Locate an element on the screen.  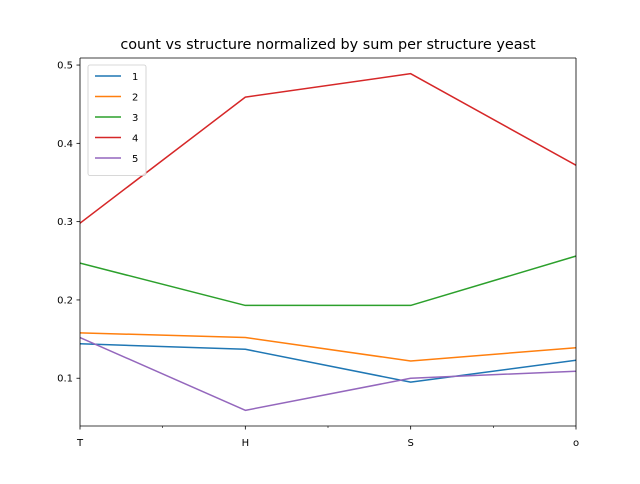
x-tick-label-o: o is located at coordinates (576, 443).